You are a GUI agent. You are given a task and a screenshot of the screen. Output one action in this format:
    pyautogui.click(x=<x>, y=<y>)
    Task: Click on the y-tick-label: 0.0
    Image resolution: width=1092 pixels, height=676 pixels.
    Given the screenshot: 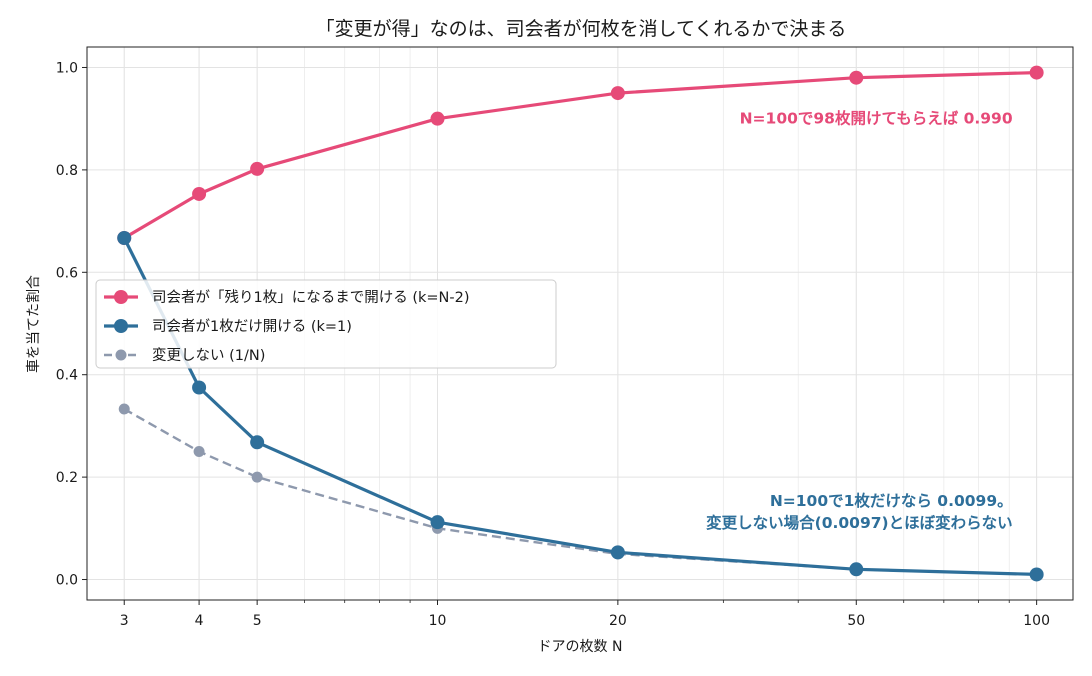 What is the action you would take?
    pyautogui.click(x=67, y=581)
    